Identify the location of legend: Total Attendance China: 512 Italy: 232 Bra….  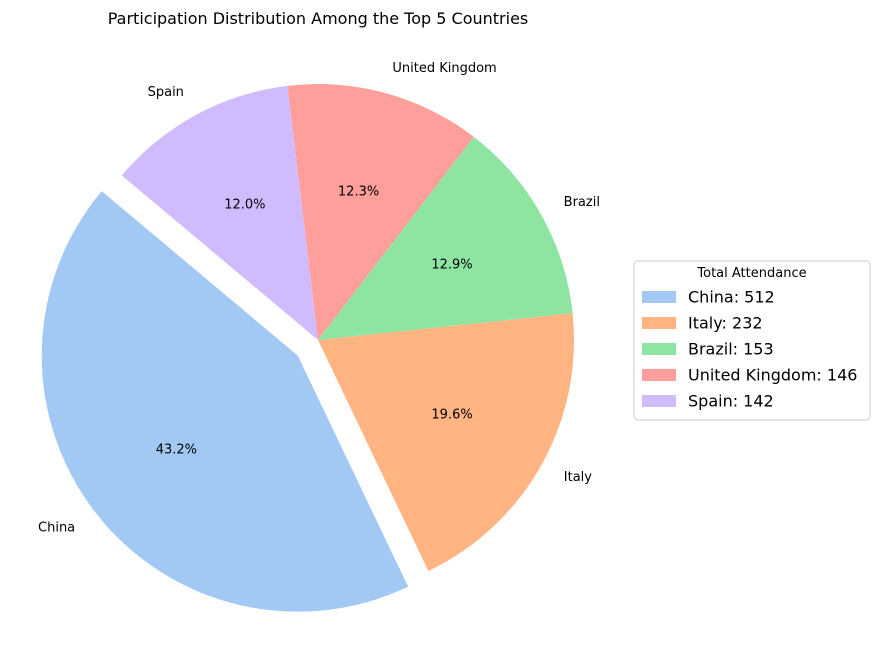
(752, 340).